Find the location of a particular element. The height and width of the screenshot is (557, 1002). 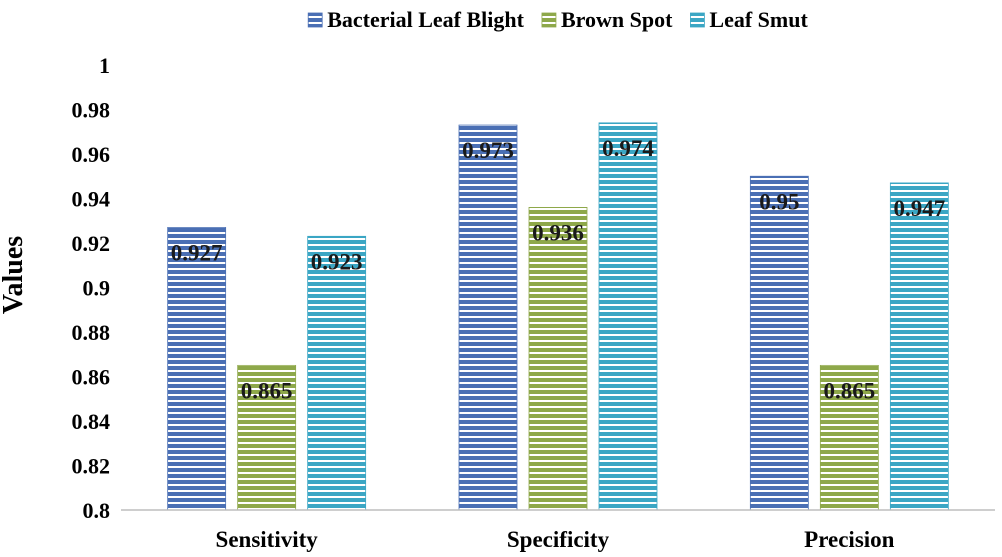

x-axis-ticks: Sensitivity Specificity Precision is located at coordinates (555, 539).